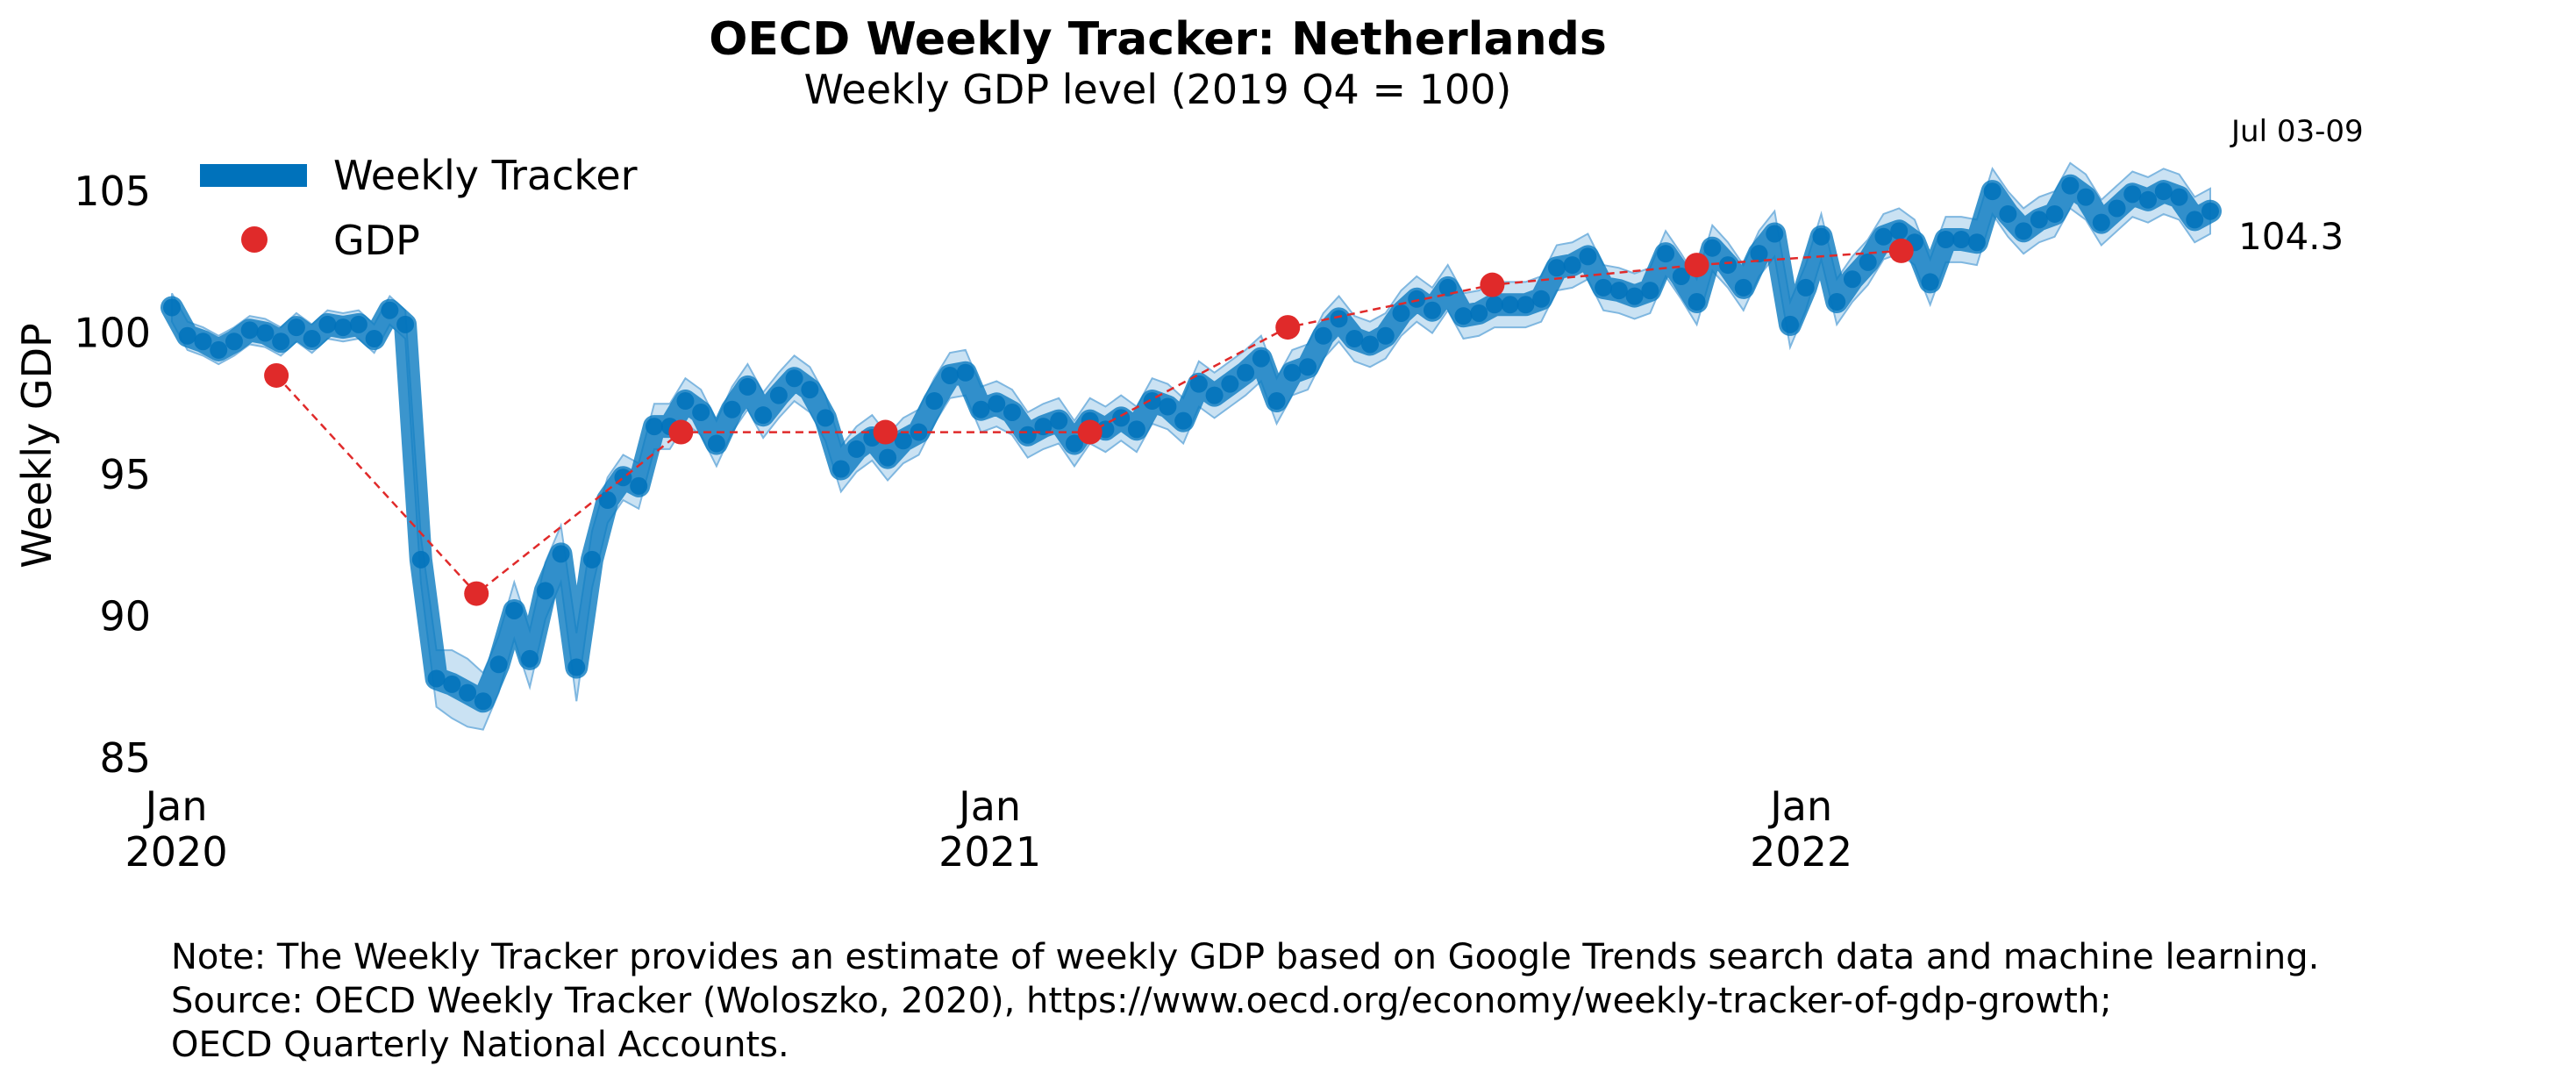 Image resolution: width=2576 pixels, height=1080 pixels. Describe the element at coordinates (1158, 40) in the screenshot. I see `chart-title: OECD Weekly Tracker: Netherlands` at that location.